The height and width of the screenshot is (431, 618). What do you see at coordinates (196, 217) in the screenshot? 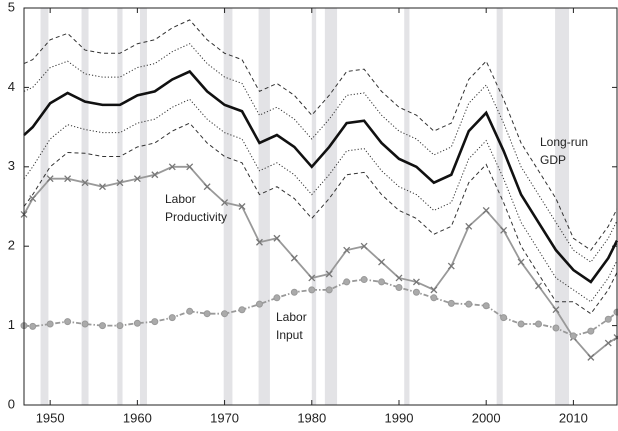
I see `annotation: Productivity` at bounding box center [196, 217].